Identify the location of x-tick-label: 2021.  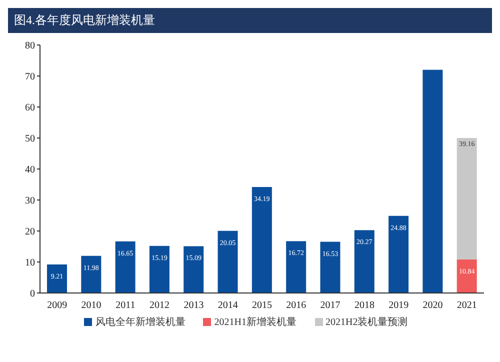
(466, 306).